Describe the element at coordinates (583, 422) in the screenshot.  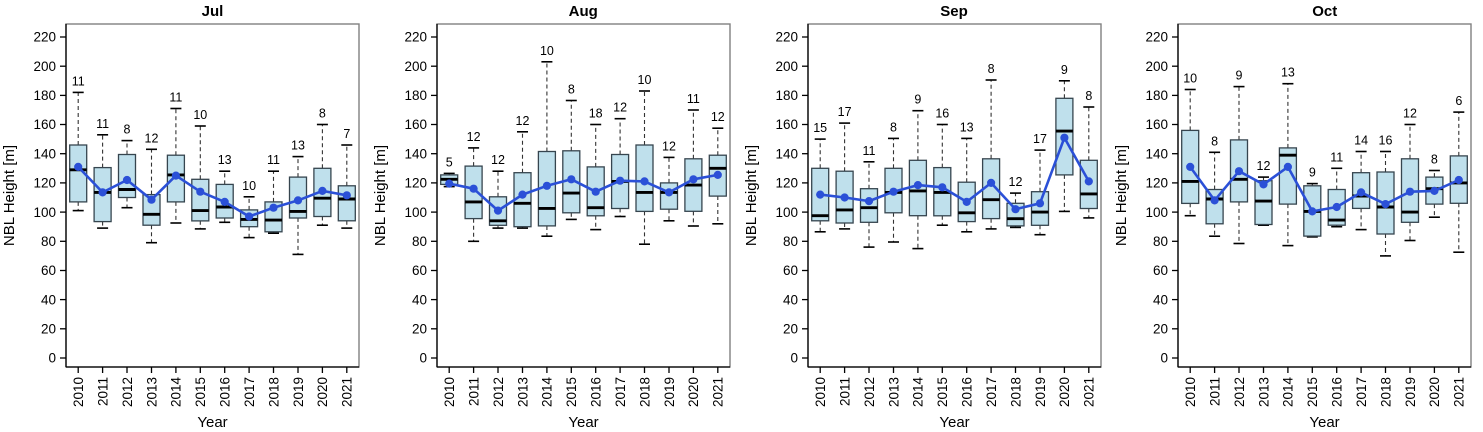
I see `x-axis-label: Year` at that location.